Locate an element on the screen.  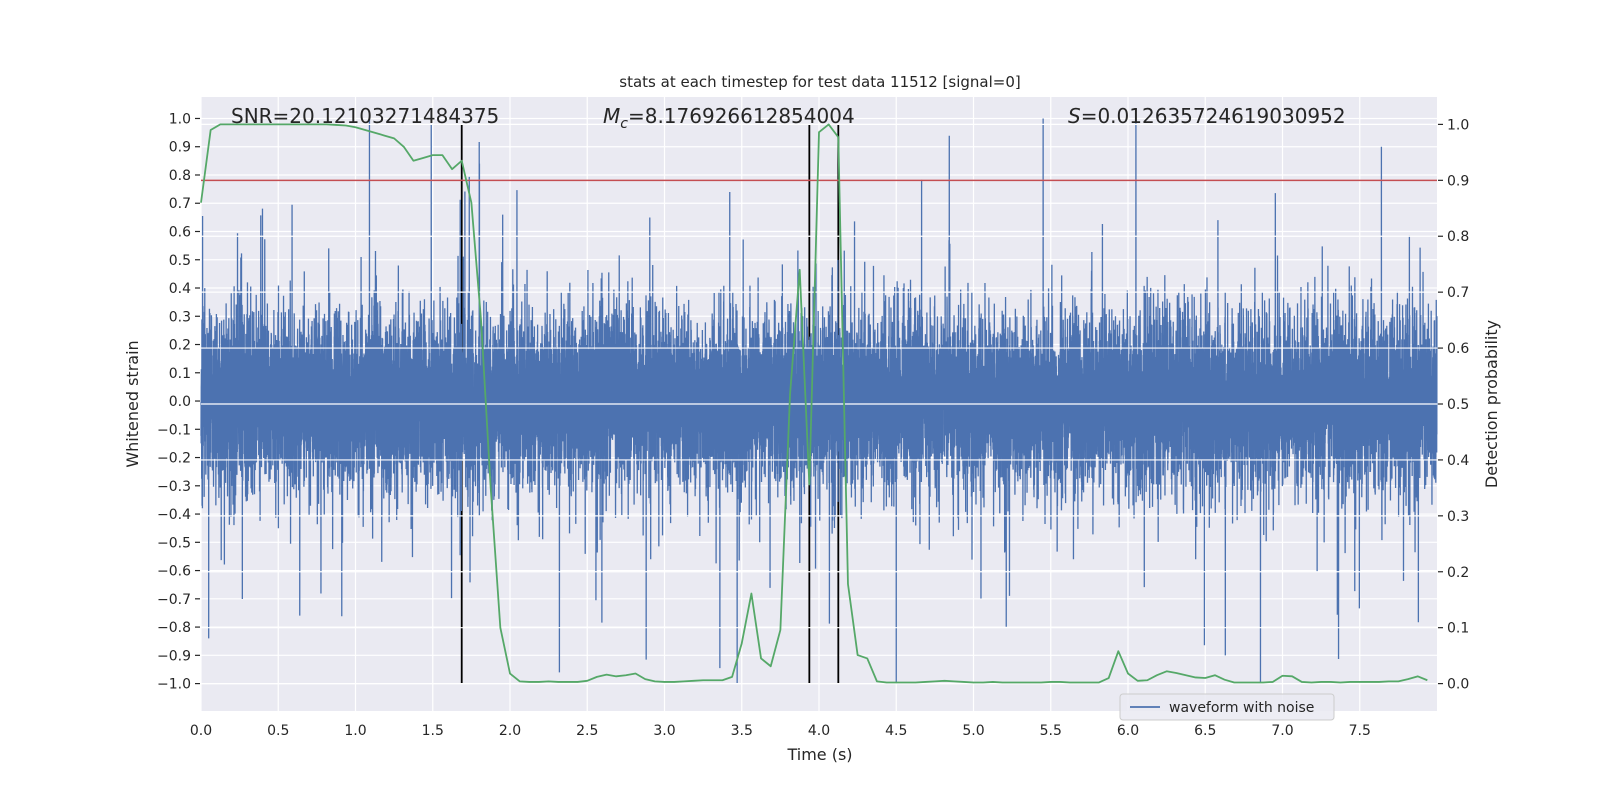
legend-box is located at coordinates (1227, 707).